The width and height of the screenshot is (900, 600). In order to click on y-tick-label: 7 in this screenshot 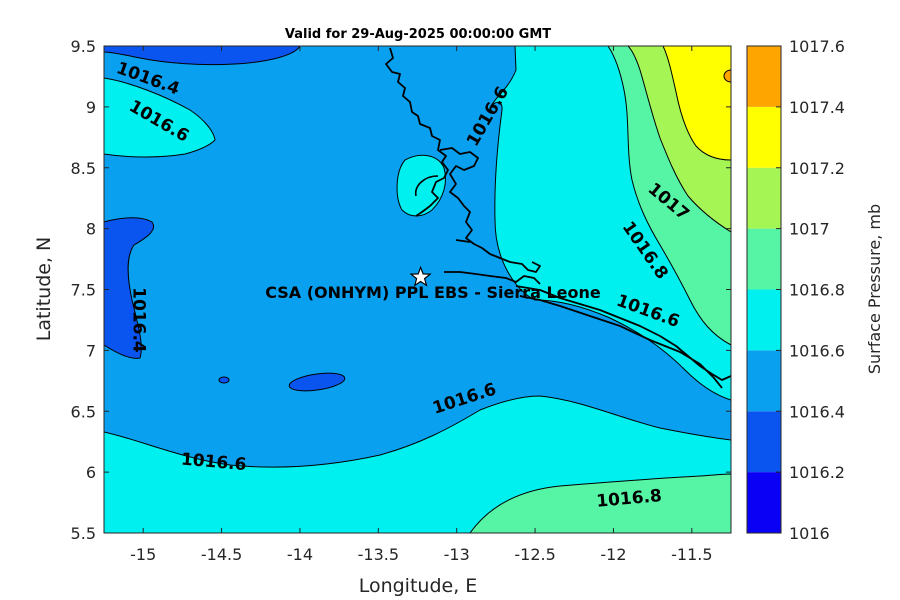, I will do `click(91, 350)`.